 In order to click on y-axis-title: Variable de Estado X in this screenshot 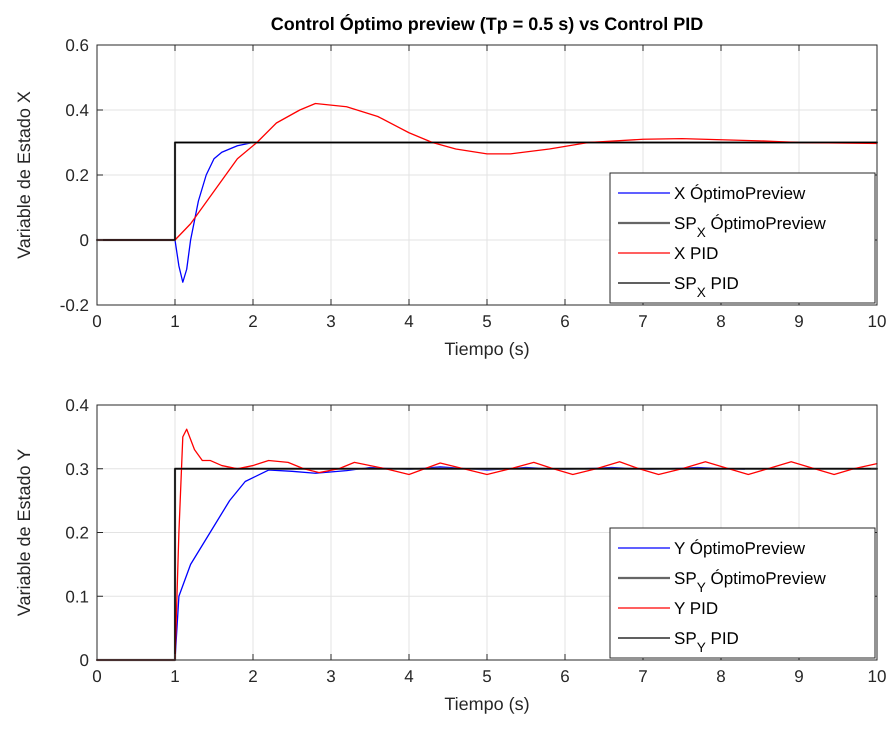, I will do `click(24, 175)`.